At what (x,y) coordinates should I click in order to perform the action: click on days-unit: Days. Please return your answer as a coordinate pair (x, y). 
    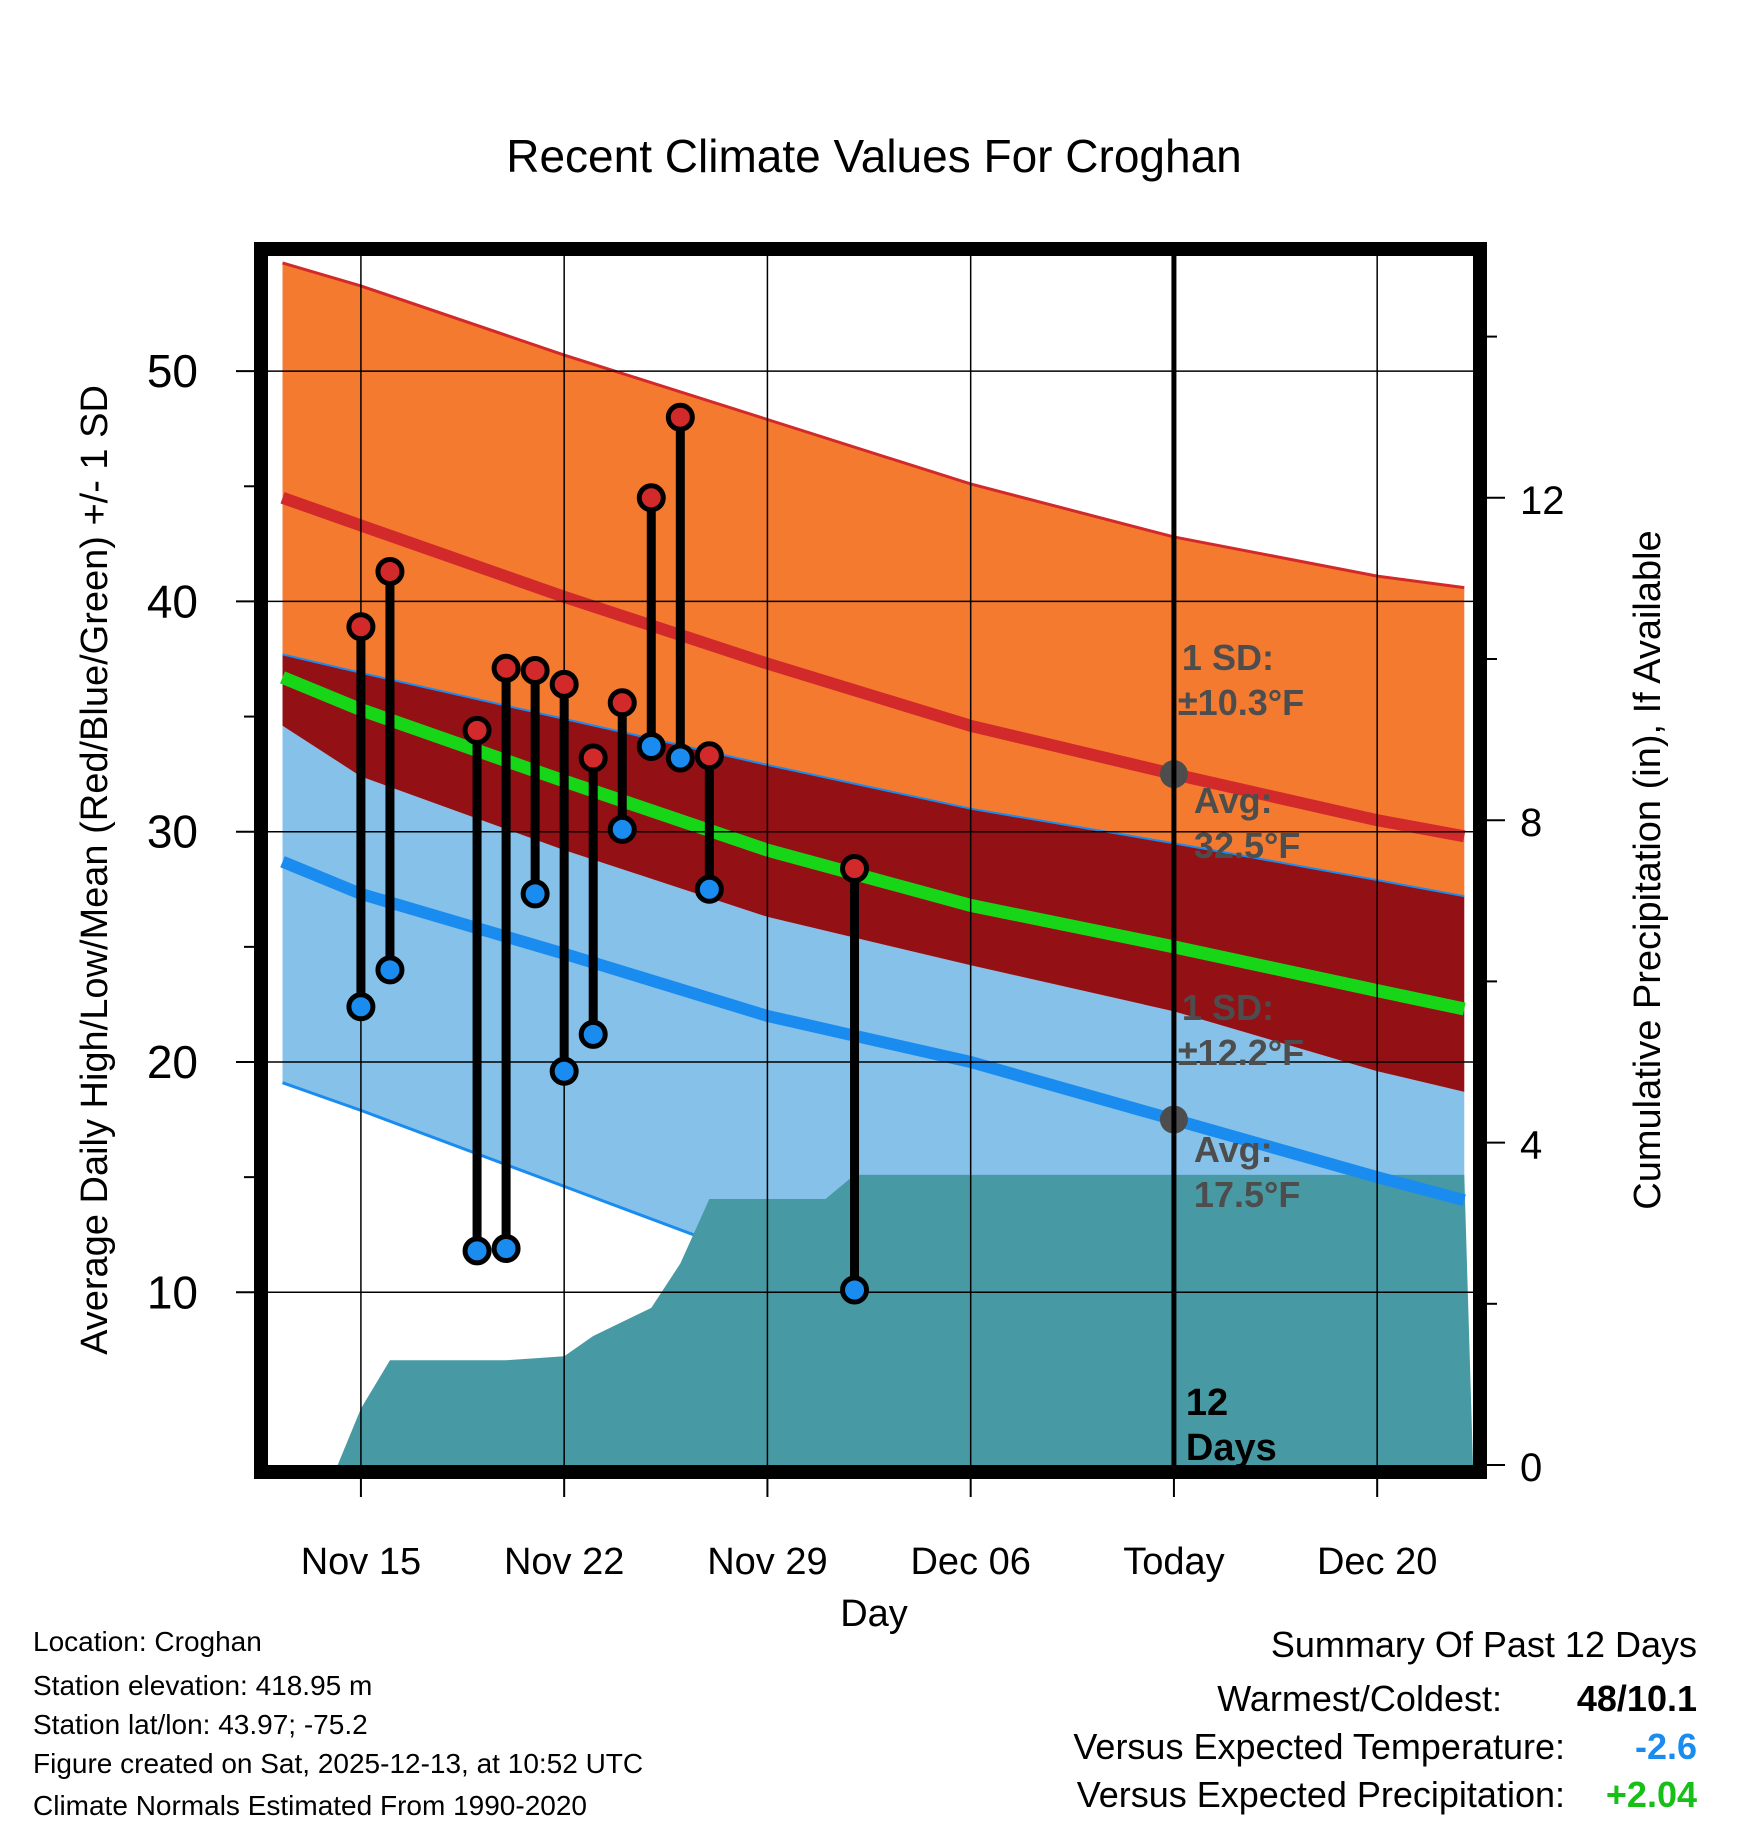
    Looking at the image, I should click on (1231, 1448).